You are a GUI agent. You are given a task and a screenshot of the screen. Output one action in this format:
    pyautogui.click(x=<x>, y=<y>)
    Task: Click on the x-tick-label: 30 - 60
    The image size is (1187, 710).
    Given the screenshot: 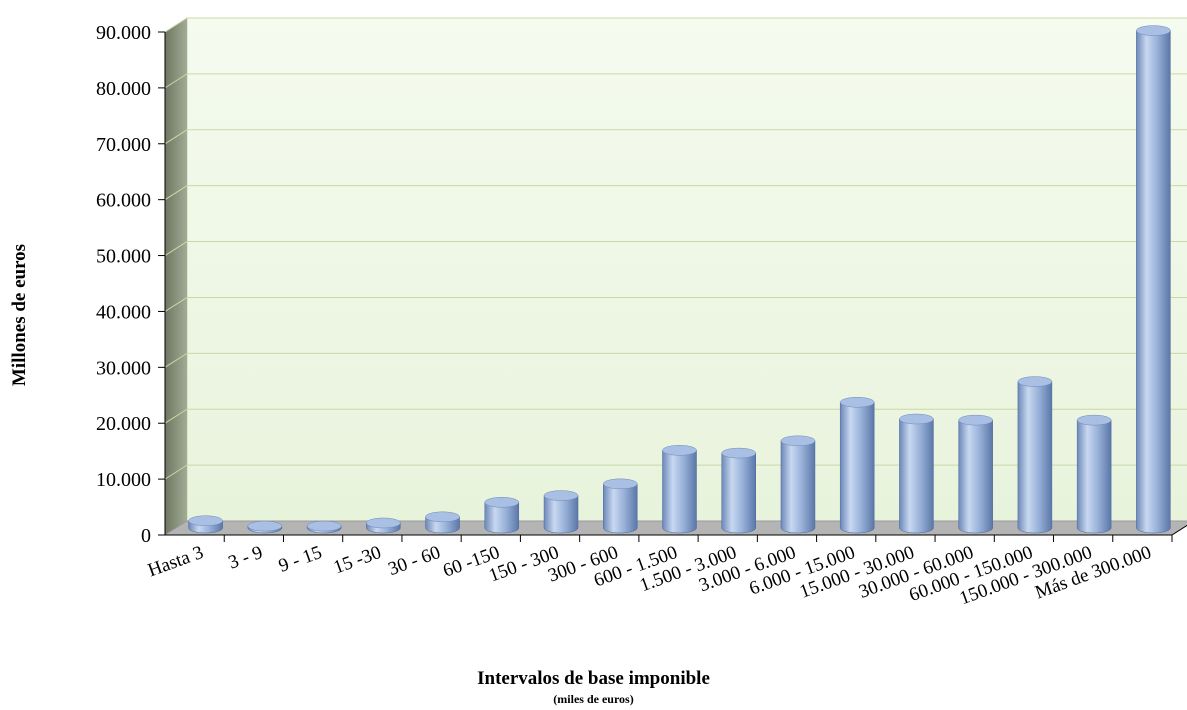 What is the action you would take?
    pyautogui.click(x=415, y=561)
    